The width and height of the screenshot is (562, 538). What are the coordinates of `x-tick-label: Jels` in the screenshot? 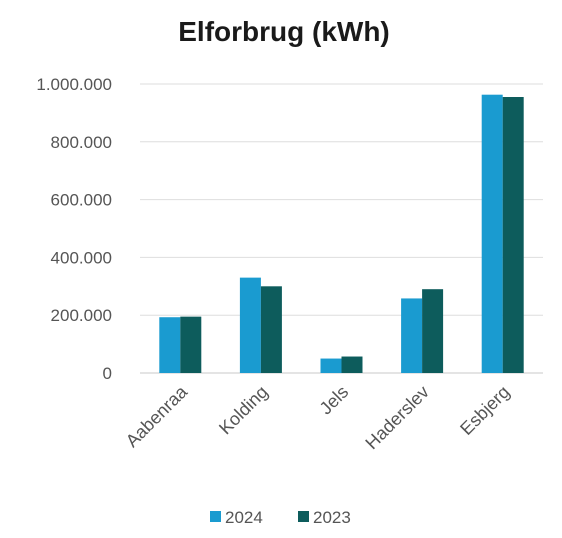 It's located at (334, 400).